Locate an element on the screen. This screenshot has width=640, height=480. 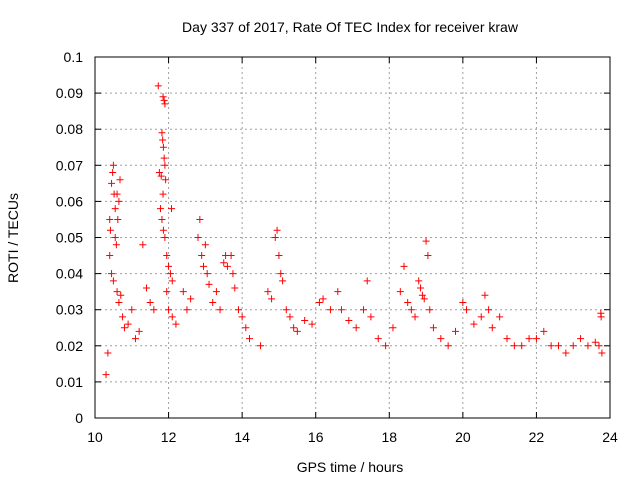
x-tick-label: 20 is located at coordinates (463, 437).